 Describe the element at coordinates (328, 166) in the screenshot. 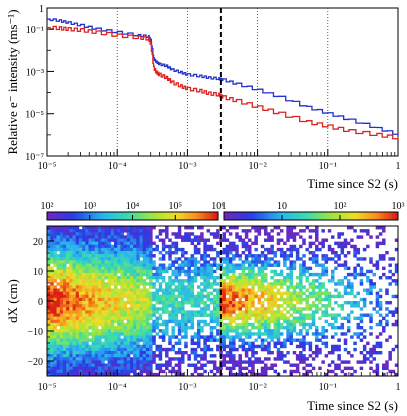

I see `top-x-tick-label-4: 10⁻¹` at that location.